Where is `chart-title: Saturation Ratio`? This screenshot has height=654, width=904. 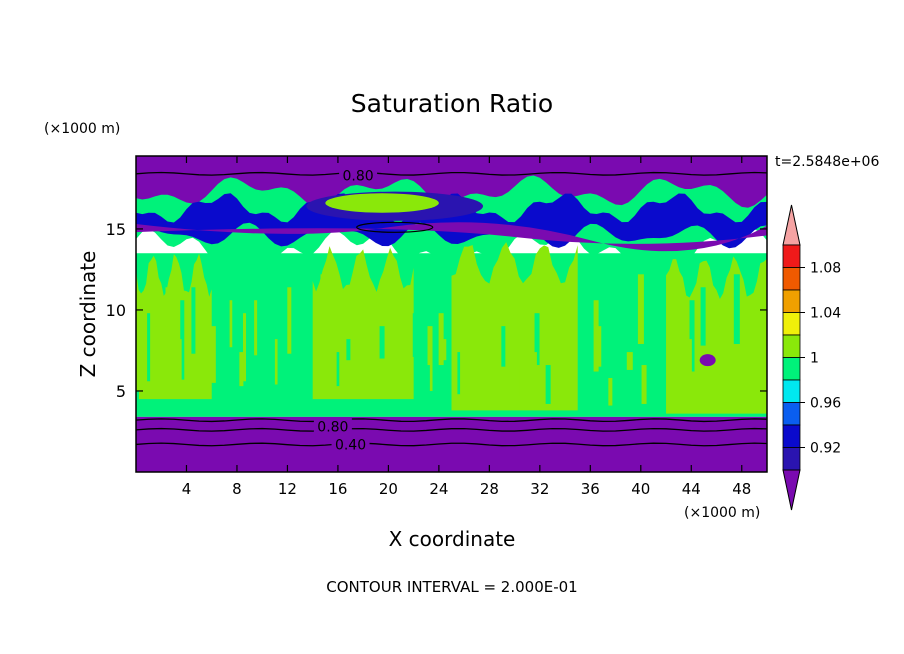 chart-title: Saturation Ratio is located at coordinates (452, 103).